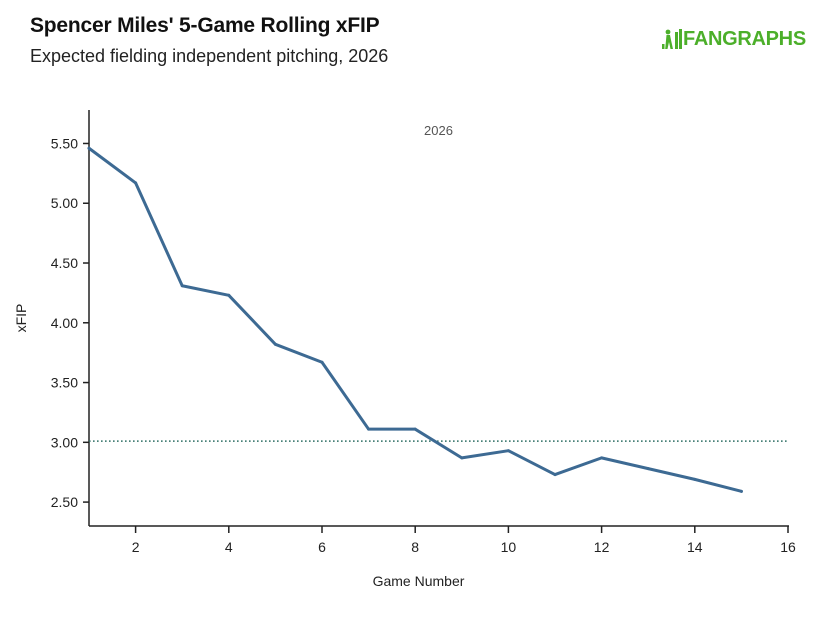  I want to click on y-tick-label: 4.00, so click(64, 323).